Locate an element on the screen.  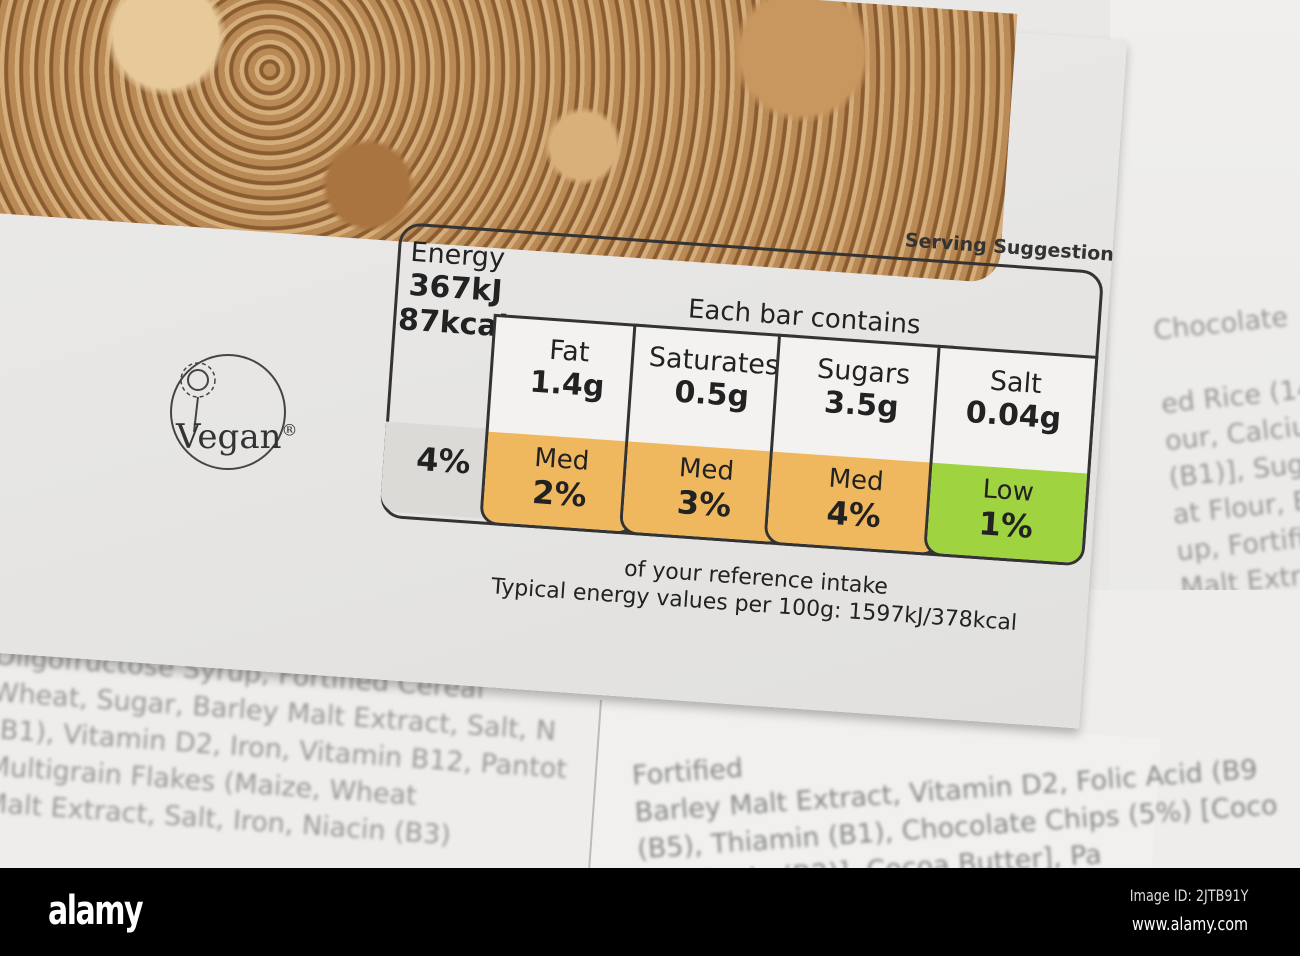
vegan-logo: Vegan® is located at coordinates (228, 422).